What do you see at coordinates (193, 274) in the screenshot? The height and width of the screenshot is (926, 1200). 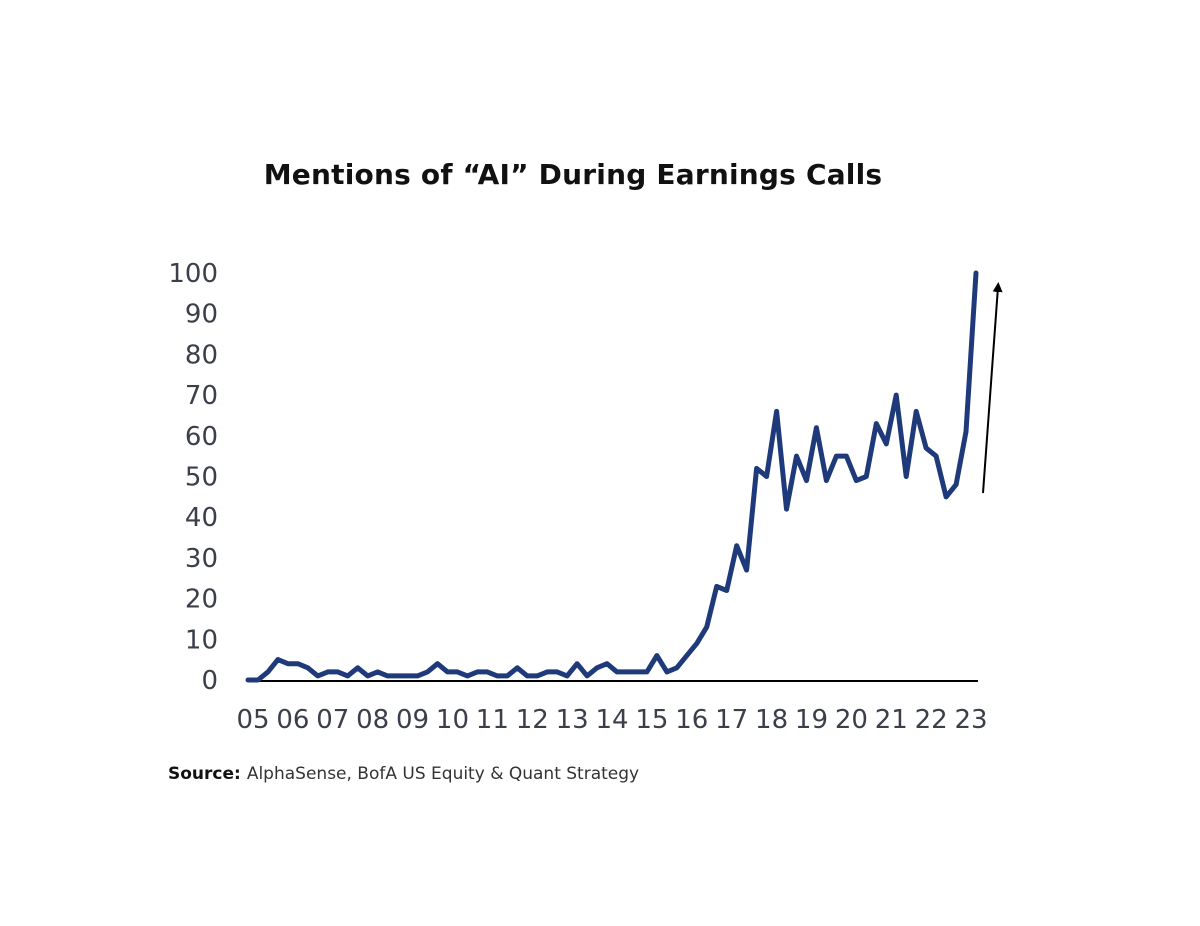 I see `y-tick-label: 100` at bounding box center [193, 274].